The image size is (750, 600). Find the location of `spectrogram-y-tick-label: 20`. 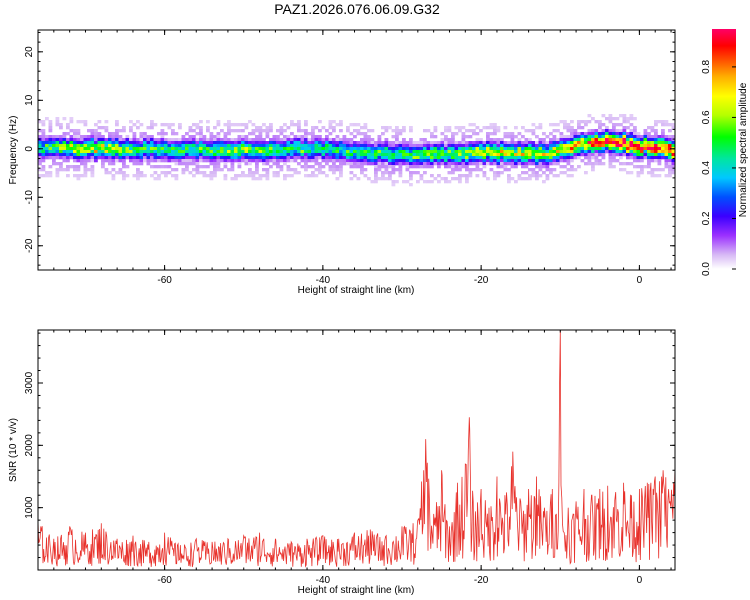

spectrogram-y-tick-label: 20 is located at coordinates (29, 52).